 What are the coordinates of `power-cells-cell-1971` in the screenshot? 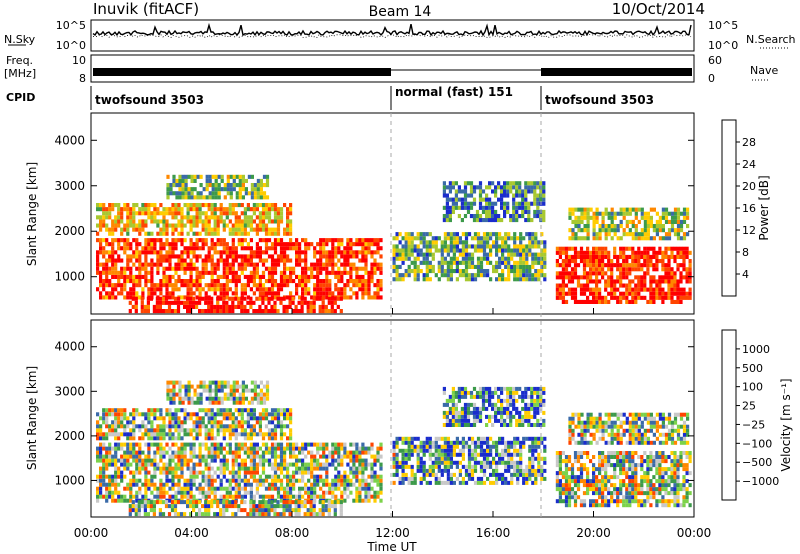 It's located at (542, 275).